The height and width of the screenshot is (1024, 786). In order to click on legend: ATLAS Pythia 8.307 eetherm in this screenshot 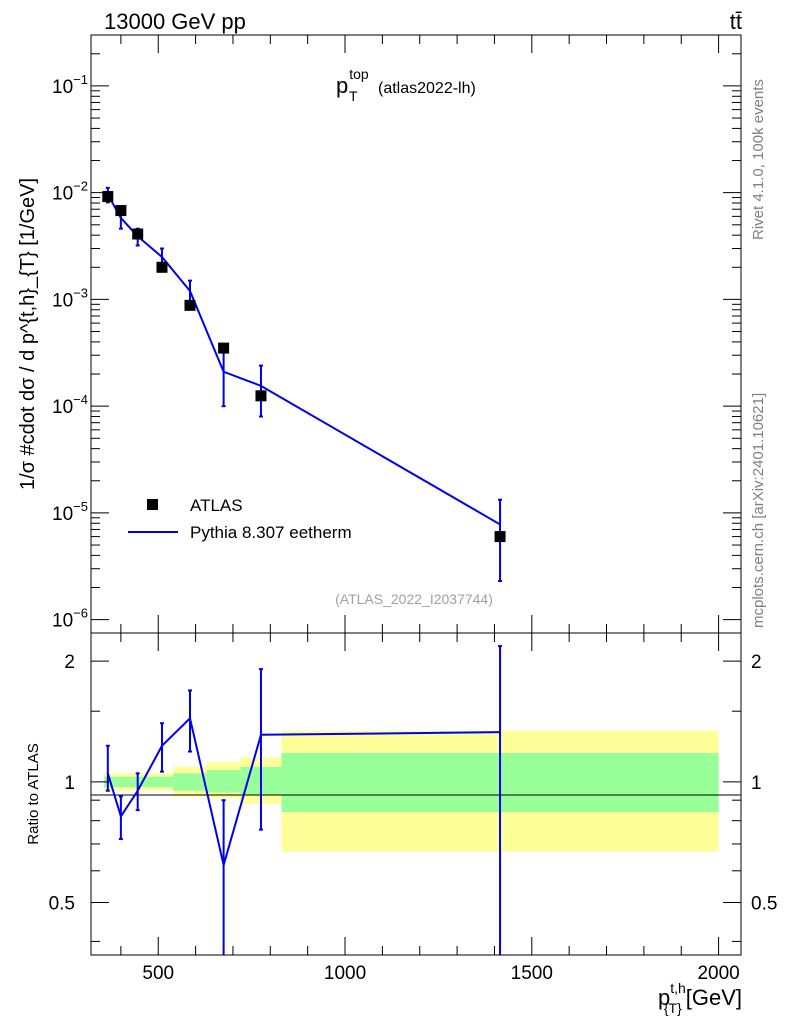, I will do `click(240, 519)`.